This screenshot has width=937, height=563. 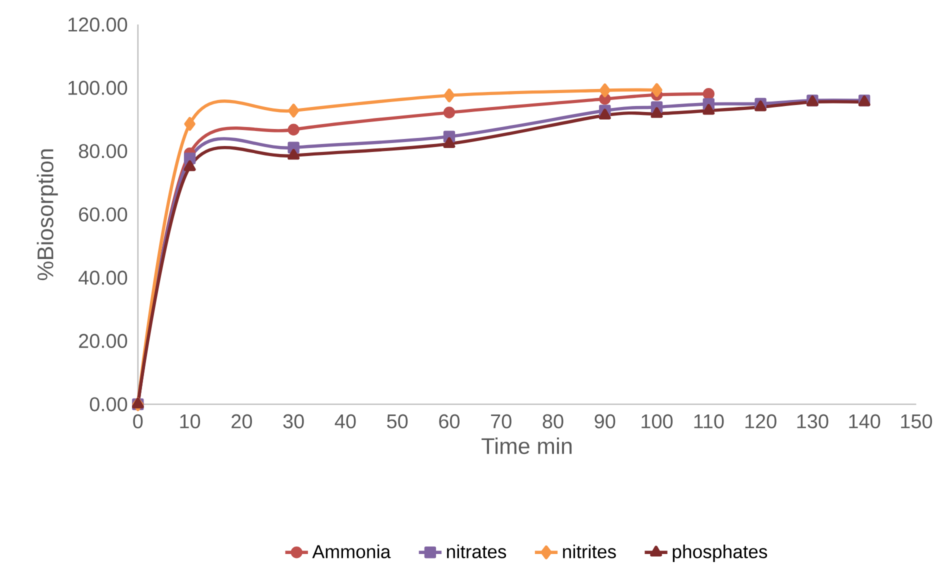 What do you see at coordinates (397, 421) in the screenshot?
I see `x-tick-label: 50` at bounding box center [397, 421].